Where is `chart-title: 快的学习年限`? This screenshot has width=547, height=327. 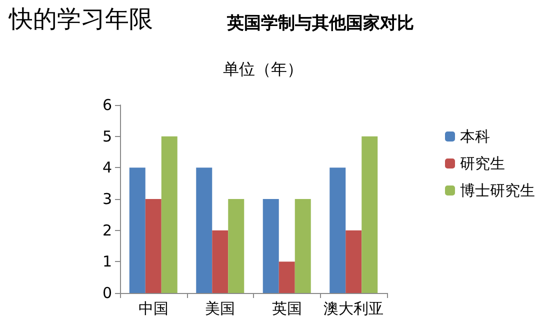 chart-title: 快的学习年限 is located at coordinates (80, 19).